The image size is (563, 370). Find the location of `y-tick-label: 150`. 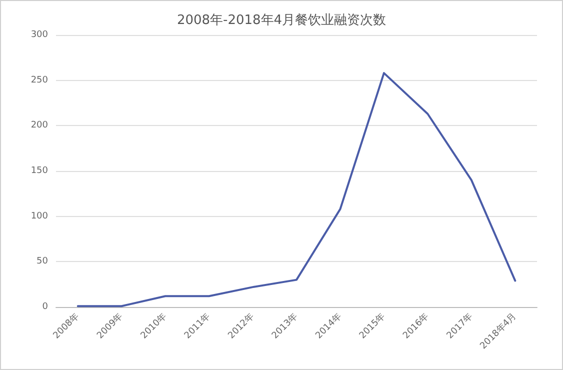

y-tick-label: 150 is located at coordinates (39, 171).